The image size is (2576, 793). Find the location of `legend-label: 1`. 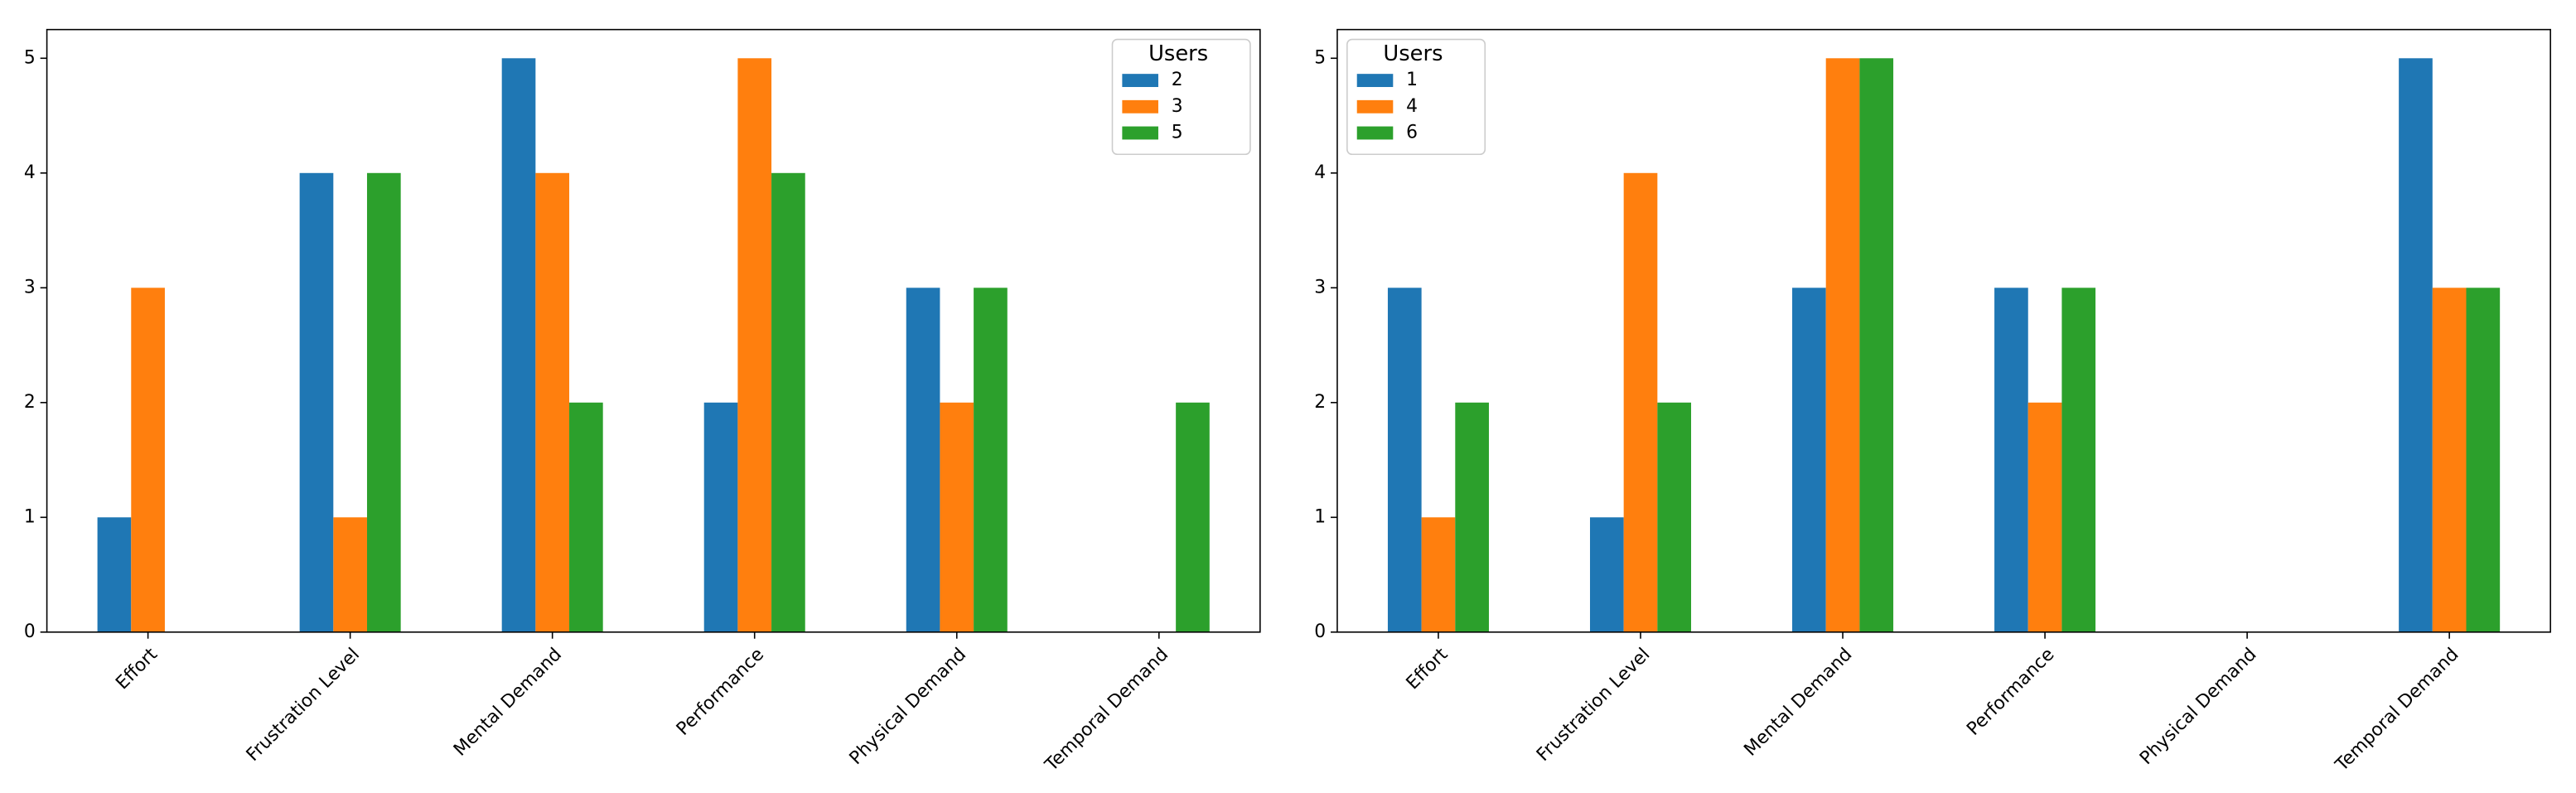

legend-label: 1 is located at coordinates (1412, 80).